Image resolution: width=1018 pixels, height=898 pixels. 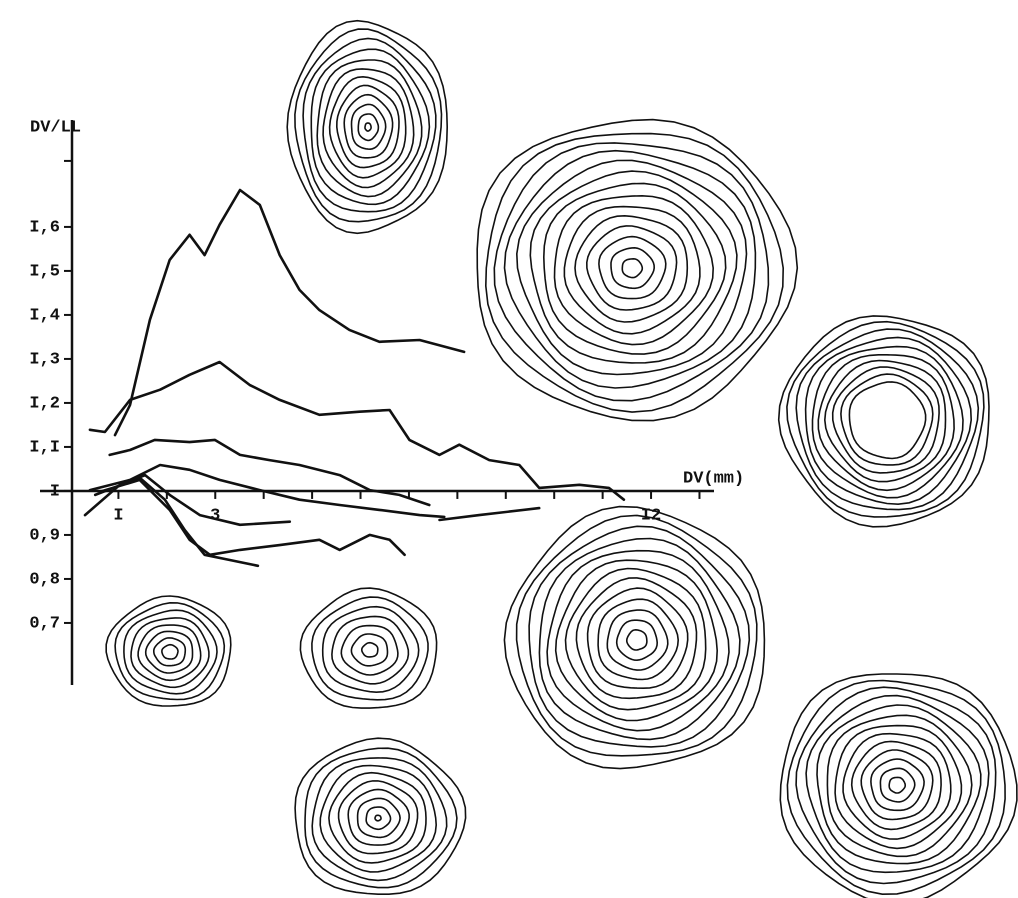 What do you see at coordinates (44, 315) in the screenshot?
I see `y-tick-label: I,4` at bounding box center [44, 315].